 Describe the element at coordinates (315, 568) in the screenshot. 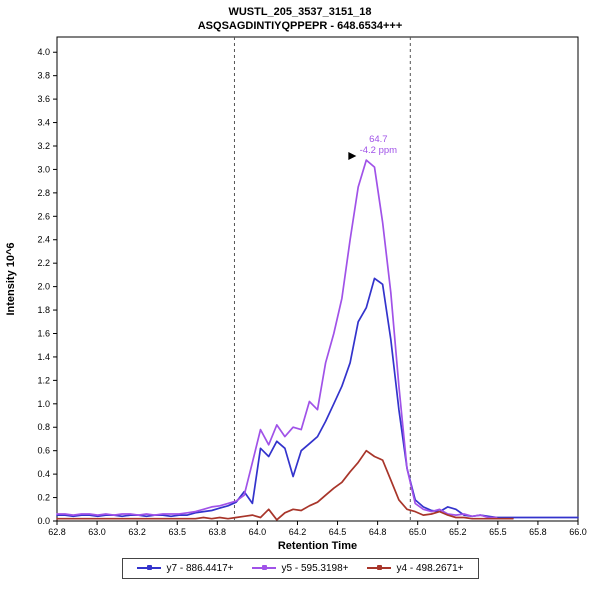

I see `legend-label-y5: y5 - 595.3198+` at that location.